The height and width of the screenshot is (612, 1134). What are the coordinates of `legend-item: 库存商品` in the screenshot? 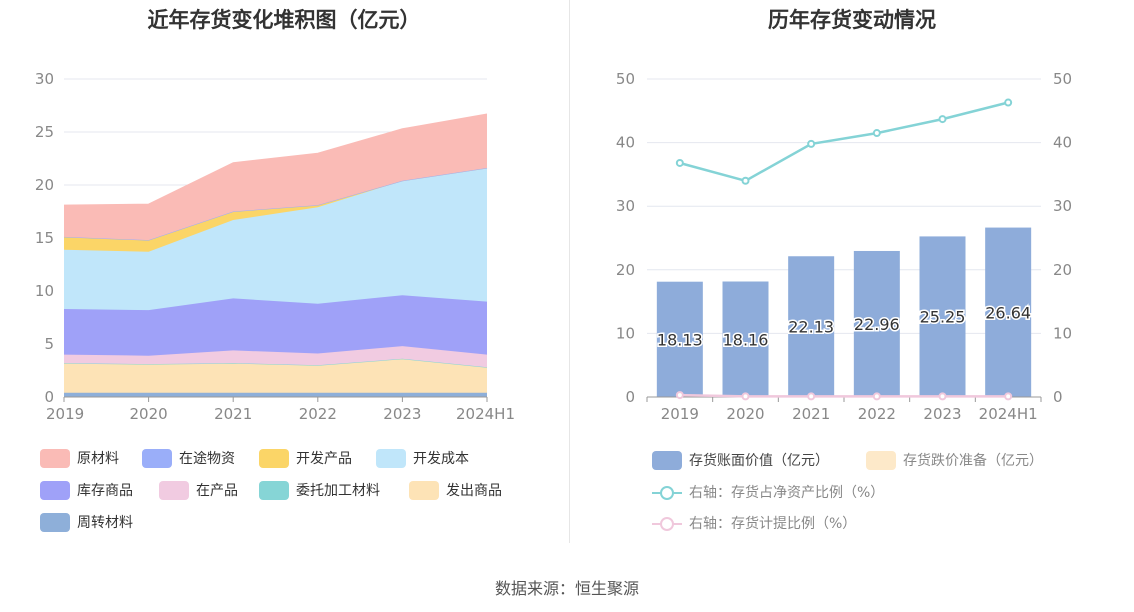 It's located at (86, 490).